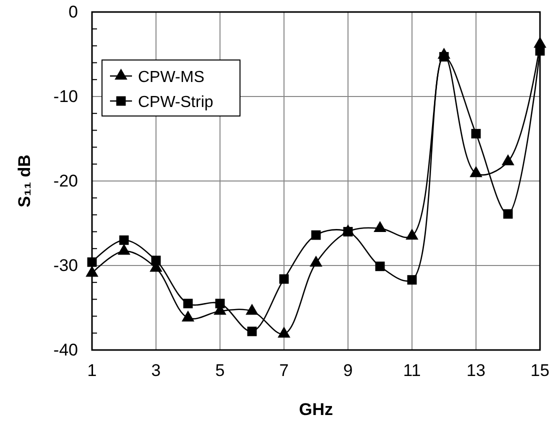 The width and height of the screenshot is (560, 423). Describe the element at coordinates (156, 370) in the screenshot. I see `x-tick-label: 3` at that location.